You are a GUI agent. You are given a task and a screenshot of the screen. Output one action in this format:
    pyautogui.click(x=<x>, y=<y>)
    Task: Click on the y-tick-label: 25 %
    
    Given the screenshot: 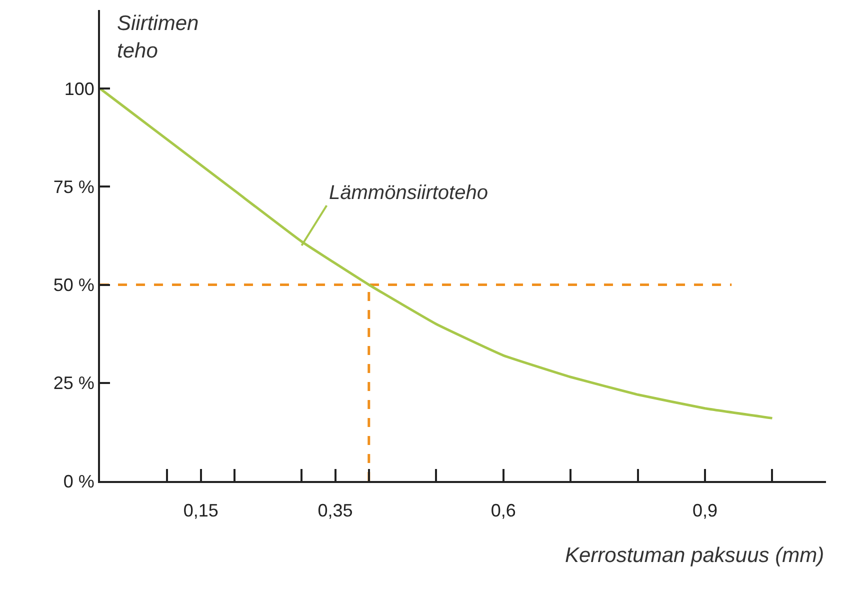 What is the action you would take?
    pyautogui.click(x=73, y=383)
    